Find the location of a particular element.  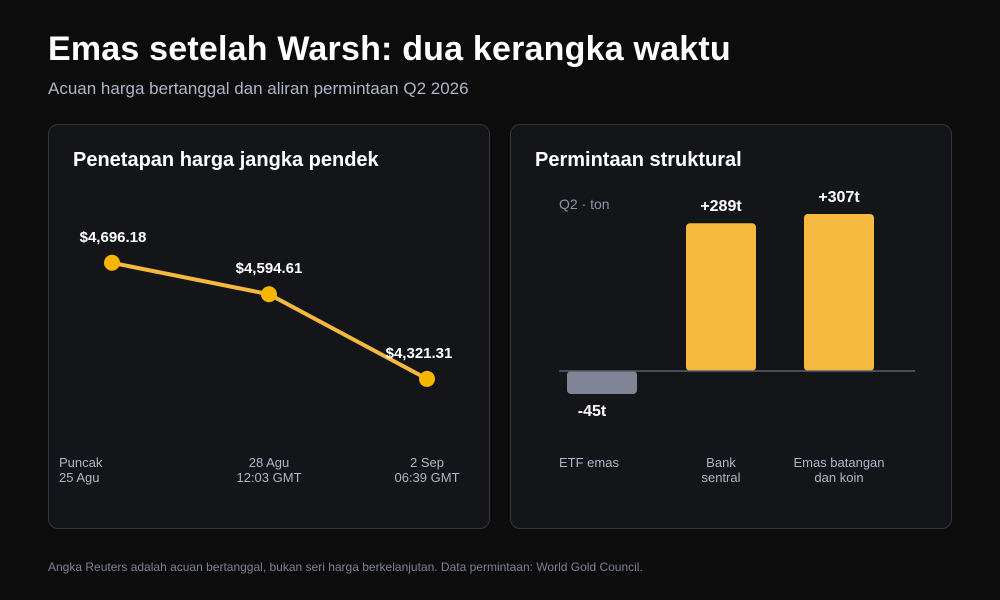

demand-data-label: -45t is located at coordinates (592, 411).